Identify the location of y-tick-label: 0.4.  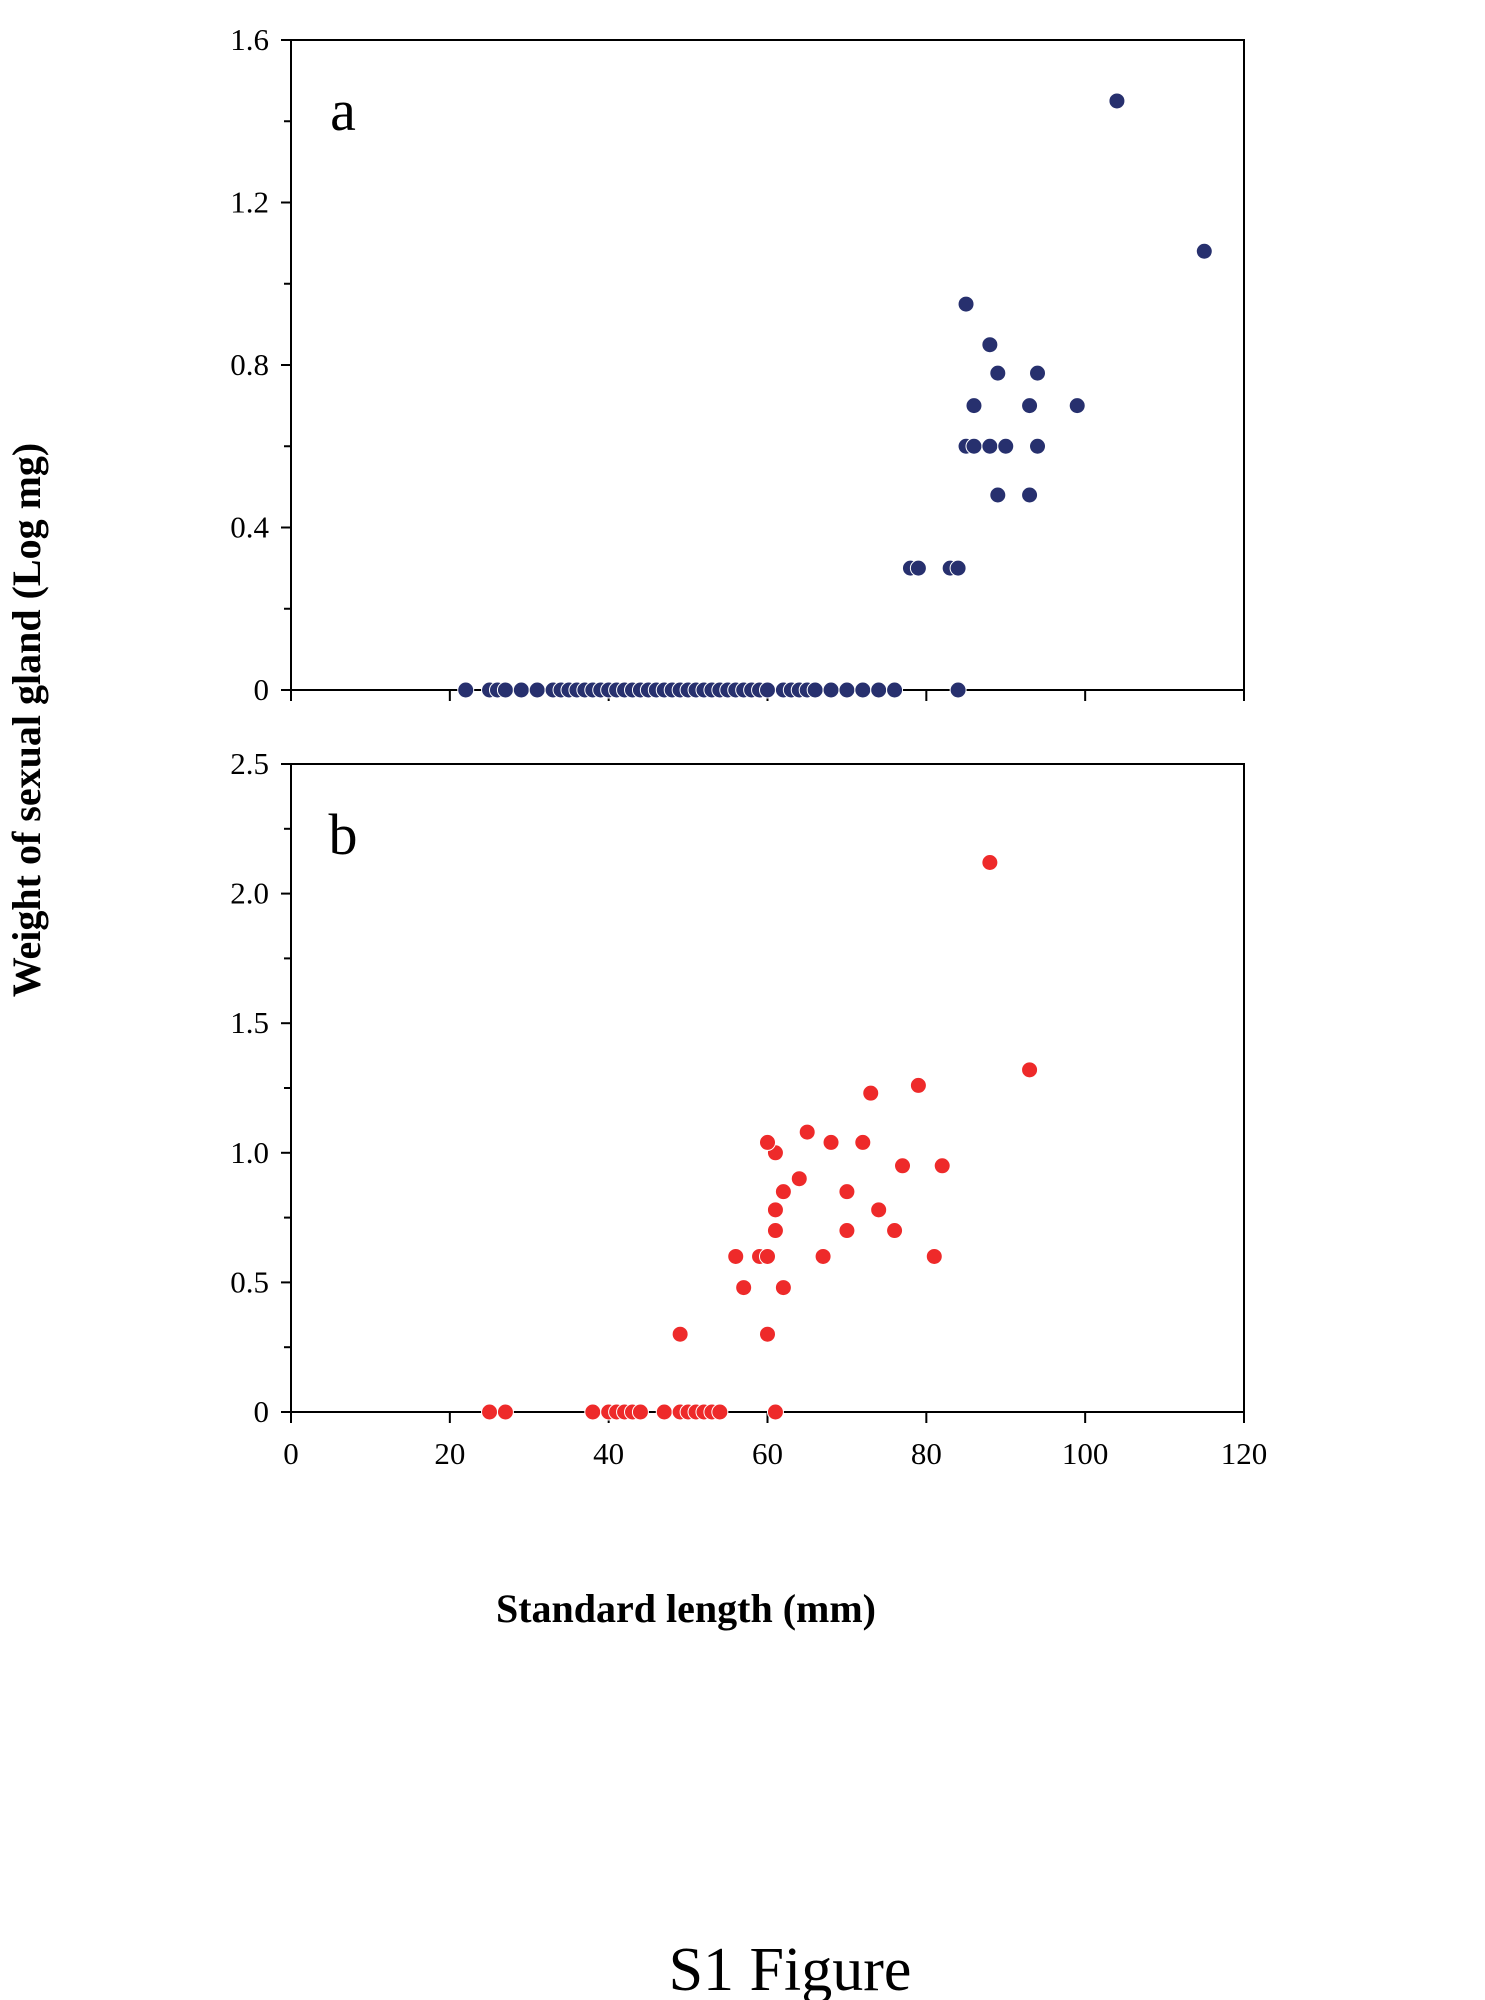
(249, 527).